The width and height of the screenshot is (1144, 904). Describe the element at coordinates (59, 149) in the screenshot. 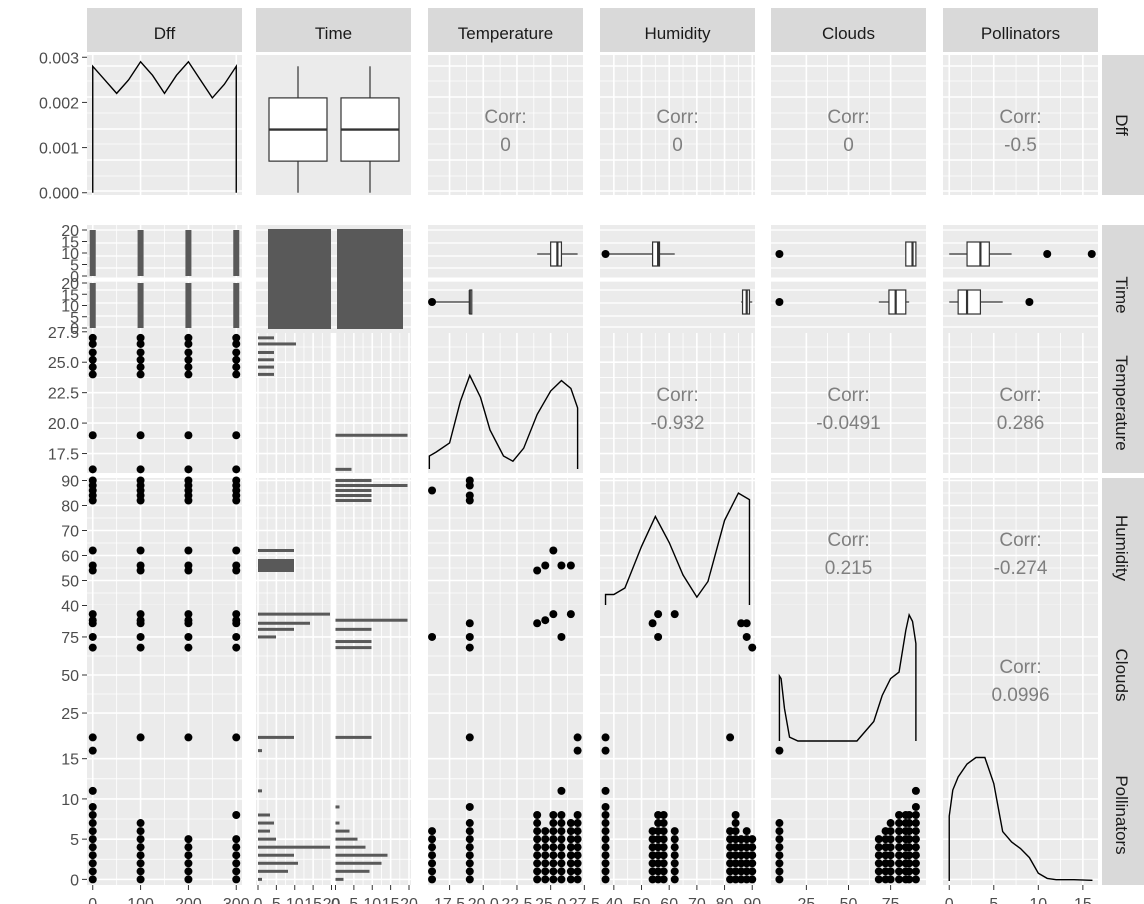

I see `y-tick-label: 0.001` at that location.